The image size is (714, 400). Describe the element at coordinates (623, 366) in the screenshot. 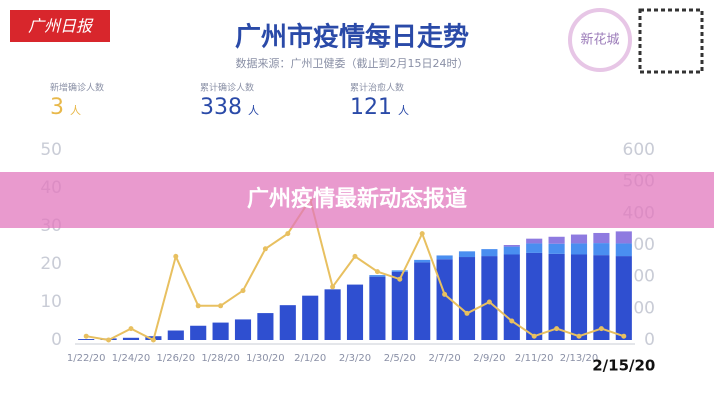

I see `x-tick-label: 2/15/20` at that location.